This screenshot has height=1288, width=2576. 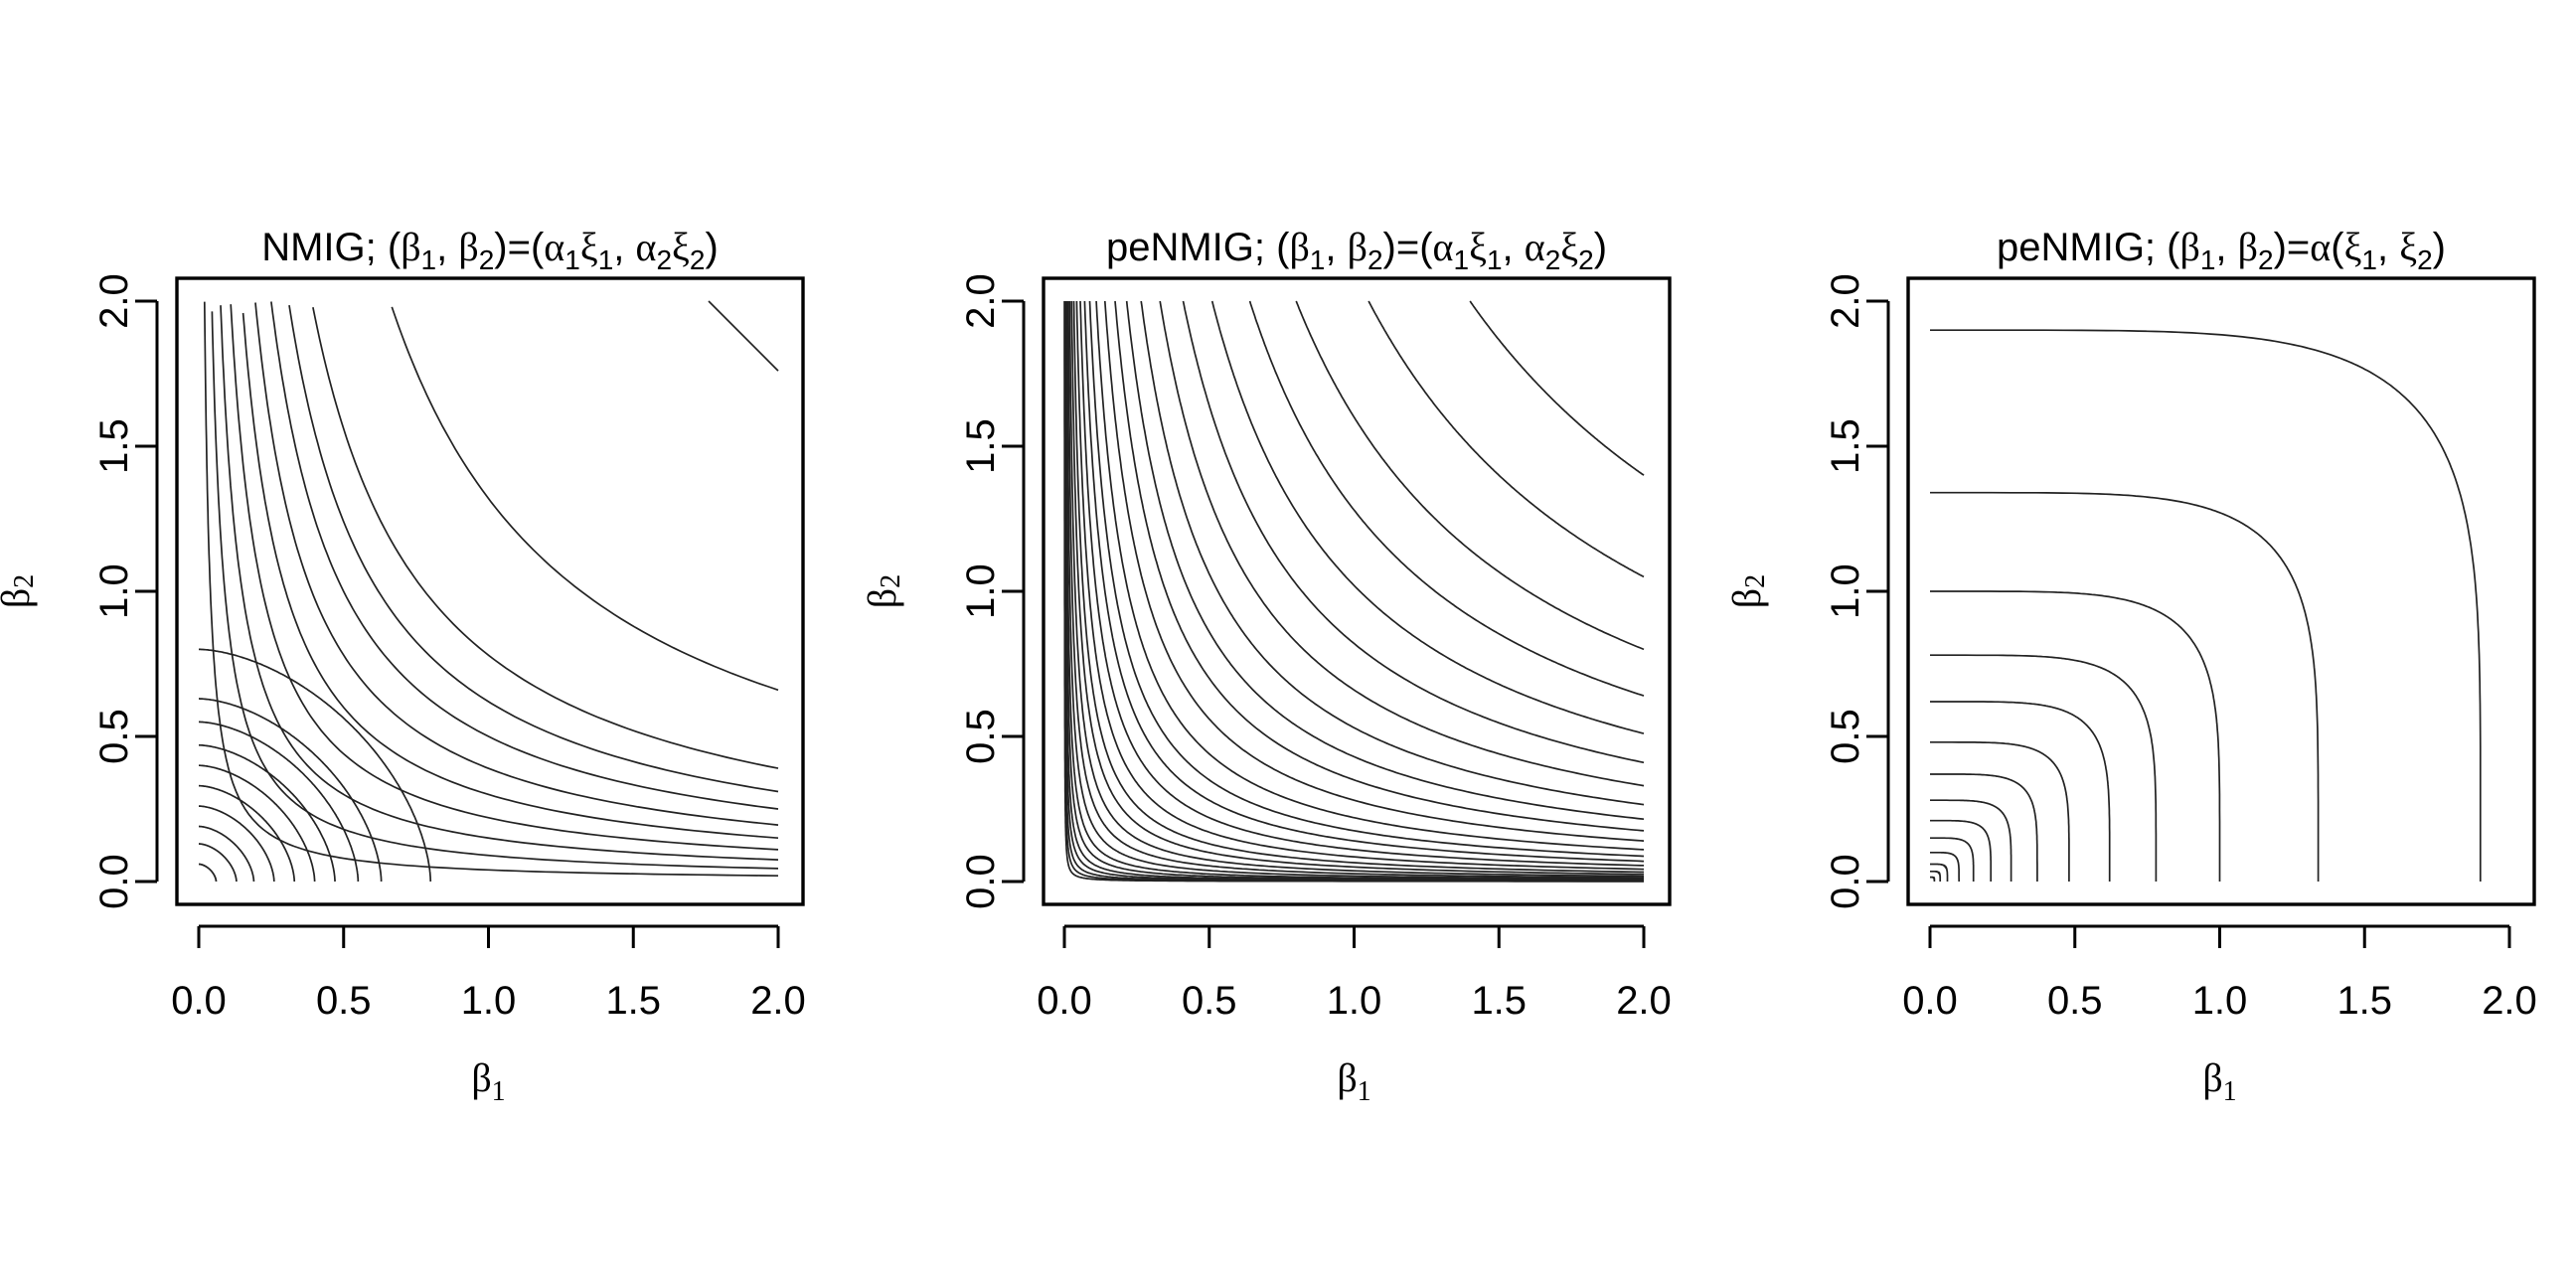 What do you see at coordinates (490, 250) in the screenshot?
I see `plot-title: NMIG; (β1, β2)=(α1ξ1, α2ξ2)` at bounding box center [490, 250].